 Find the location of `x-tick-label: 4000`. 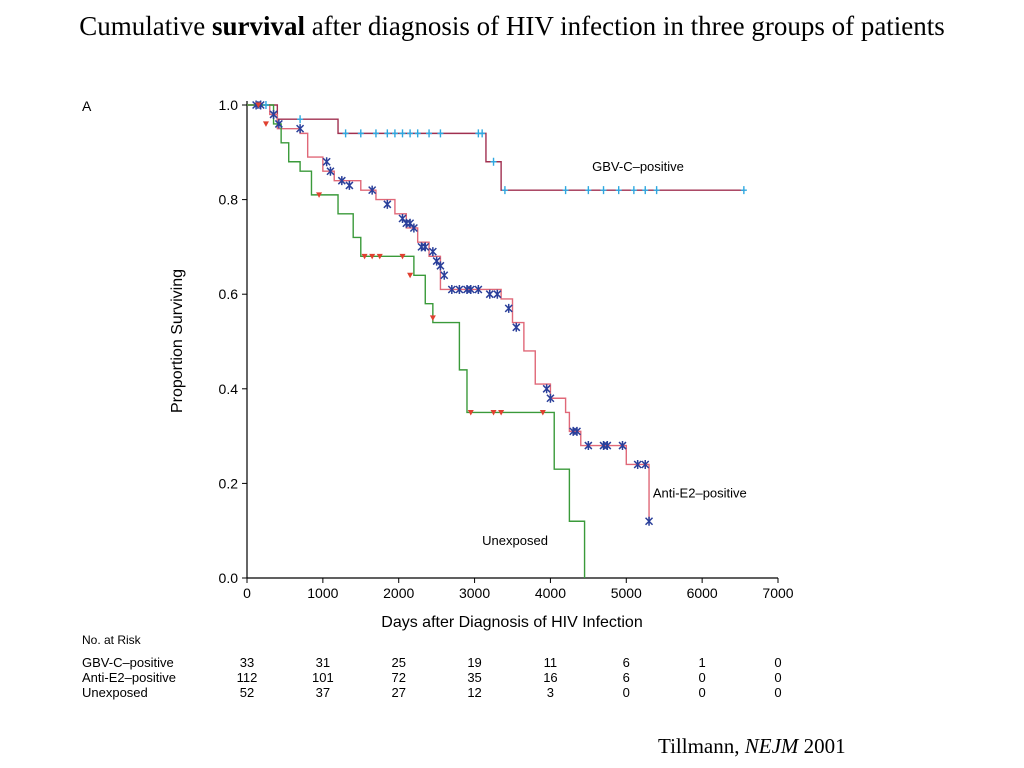

x-tick-label: 4000 is located at coordinates (550, 593).